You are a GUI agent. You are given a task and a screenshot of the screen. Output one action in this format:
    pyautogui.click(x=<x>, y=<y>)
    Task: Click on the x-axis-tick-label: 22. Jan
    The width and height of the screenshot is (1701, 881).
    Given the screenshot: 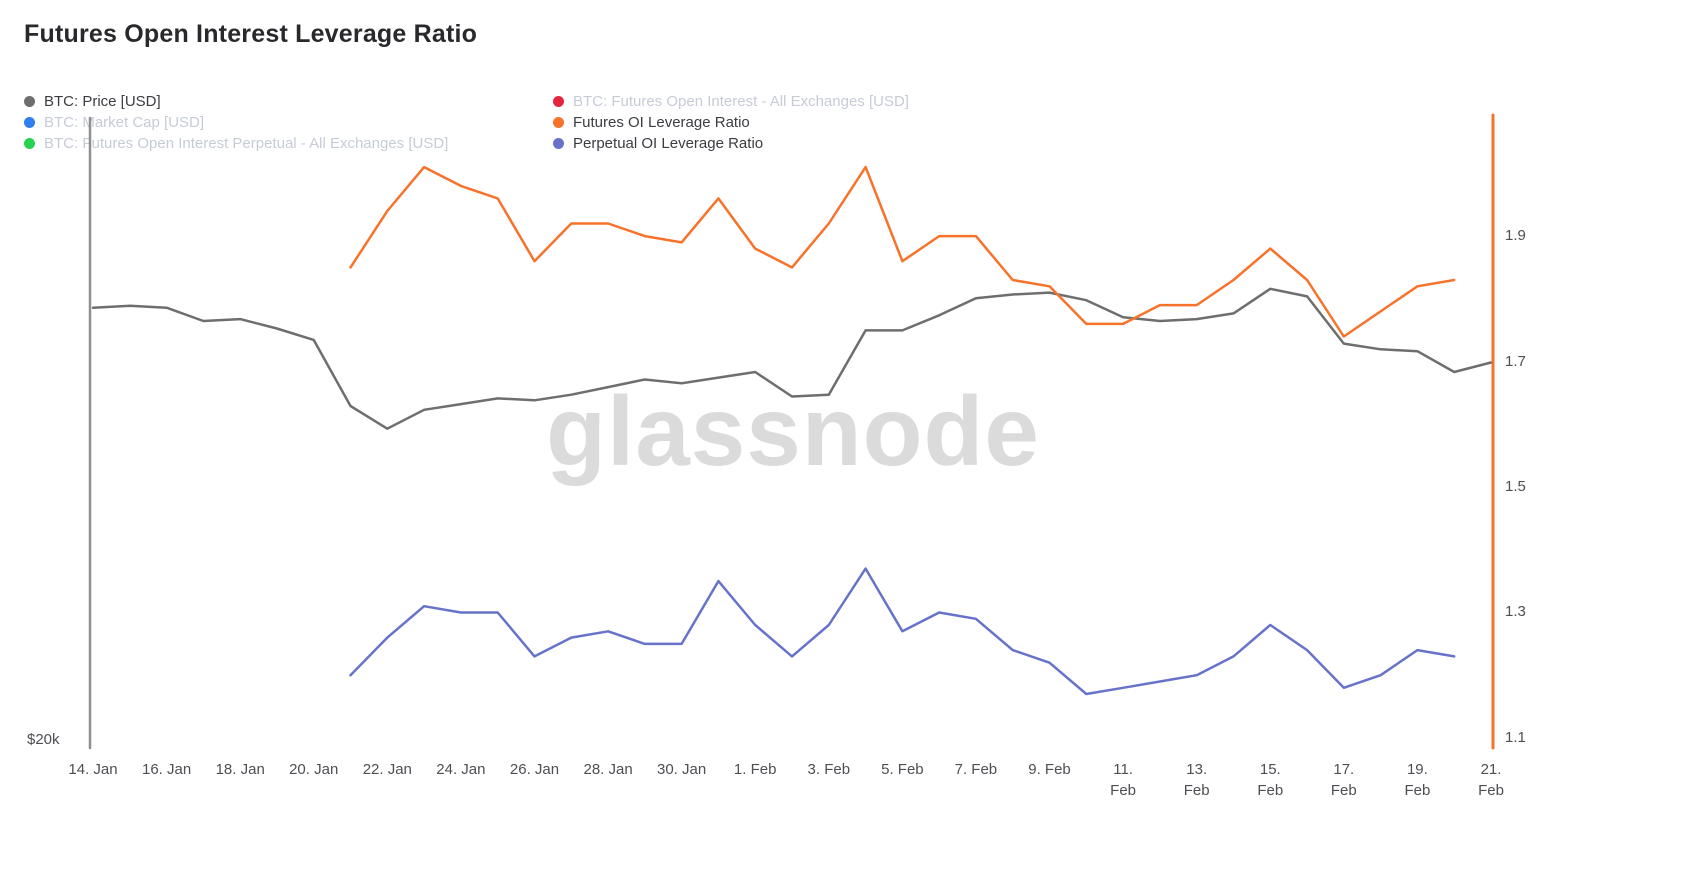 What is the action you would take?
    pyautogui.click(x=387, y=769)
    